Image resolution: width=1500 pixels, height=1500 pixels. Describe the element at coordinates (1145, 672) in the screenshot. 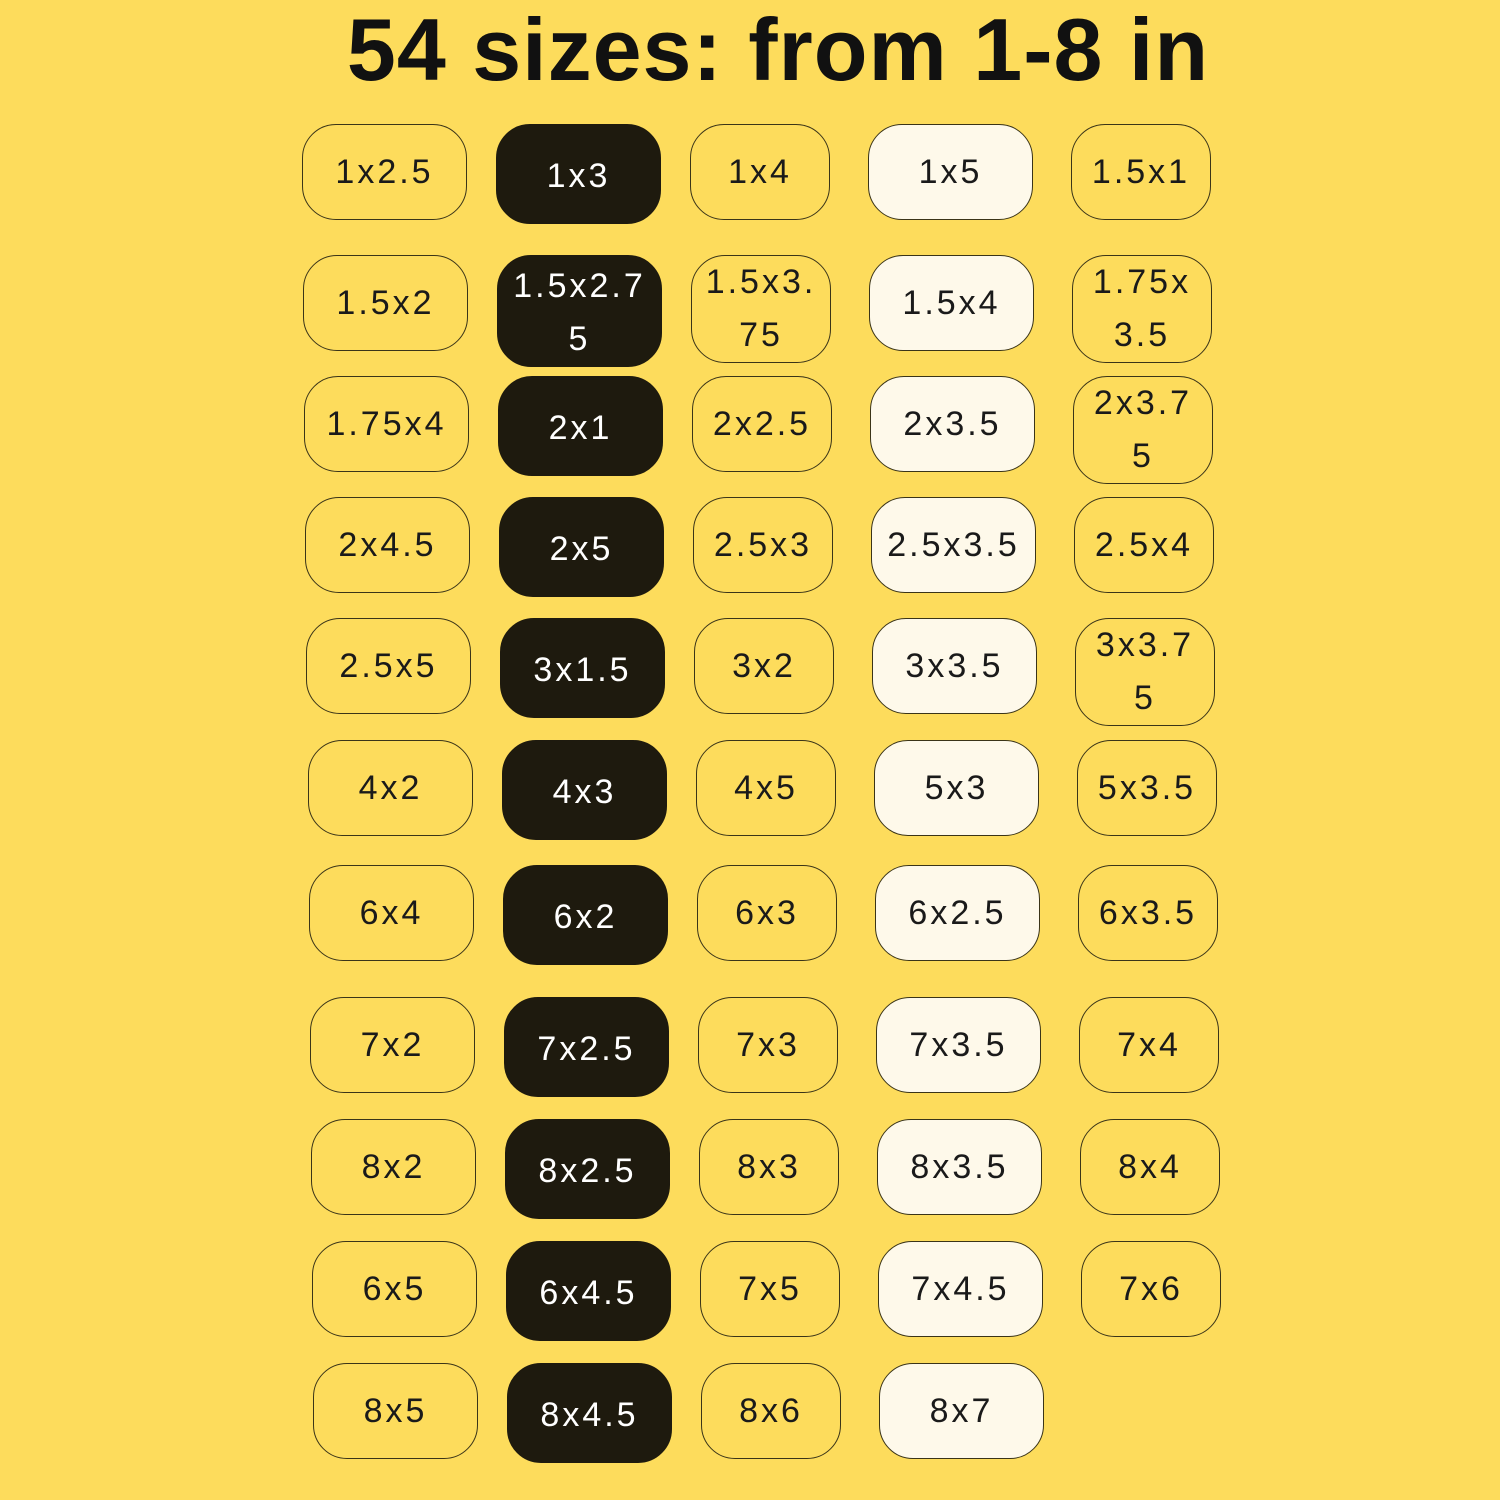

I see `size-option: 3x3.75` at that location.